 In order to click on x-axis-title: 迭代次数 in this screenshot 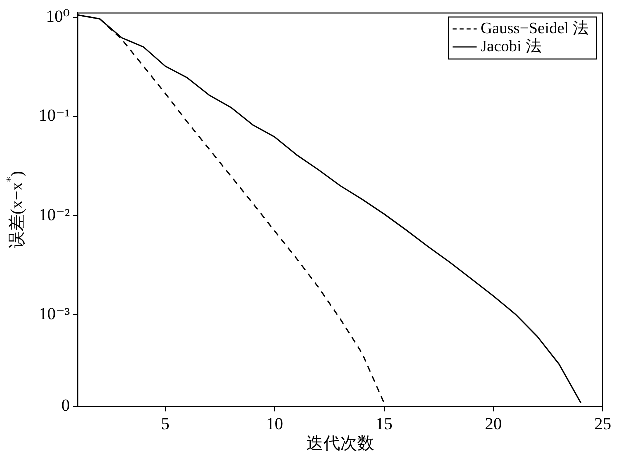, I will do `click(340, 444)`.